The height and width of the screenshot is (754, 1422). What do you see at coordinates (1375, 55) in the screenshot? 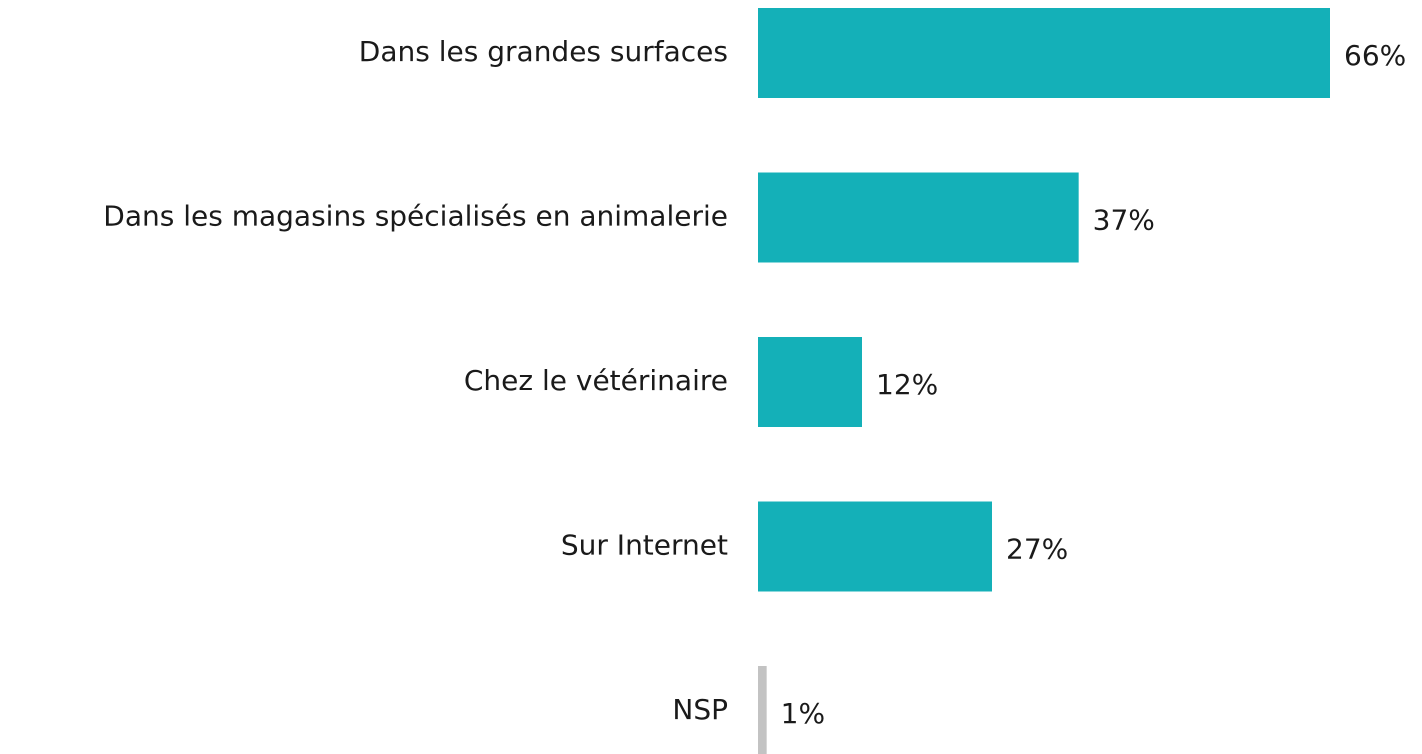
I see `value-label: 66%` at bounding box center [1375, 55].